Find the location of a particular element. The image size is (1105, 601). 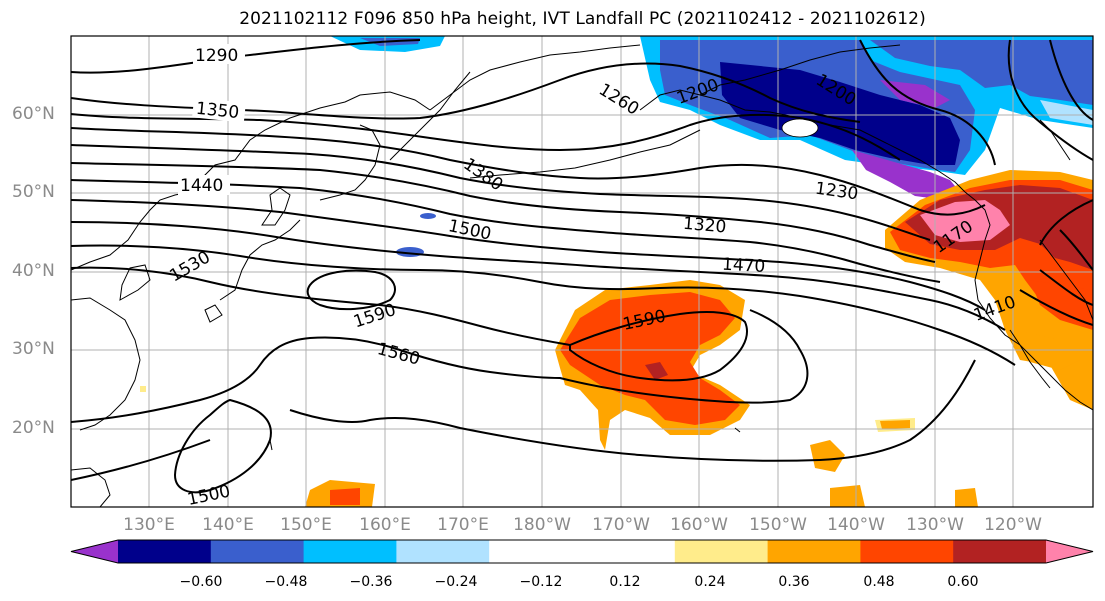

colorbar-extend-low is located at coordinates (94, 551).